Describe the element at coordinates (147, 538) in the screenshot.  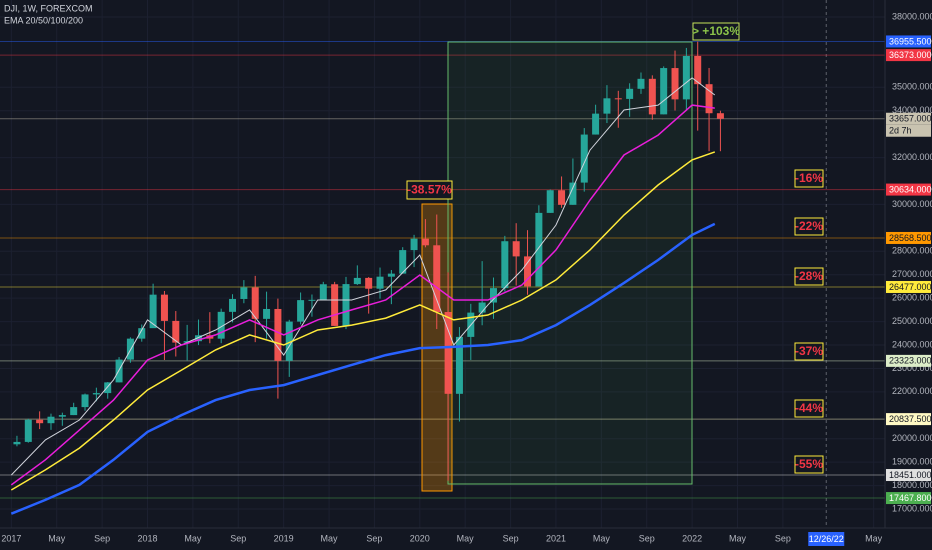
I see `x-tick-label: 2018` at that location.